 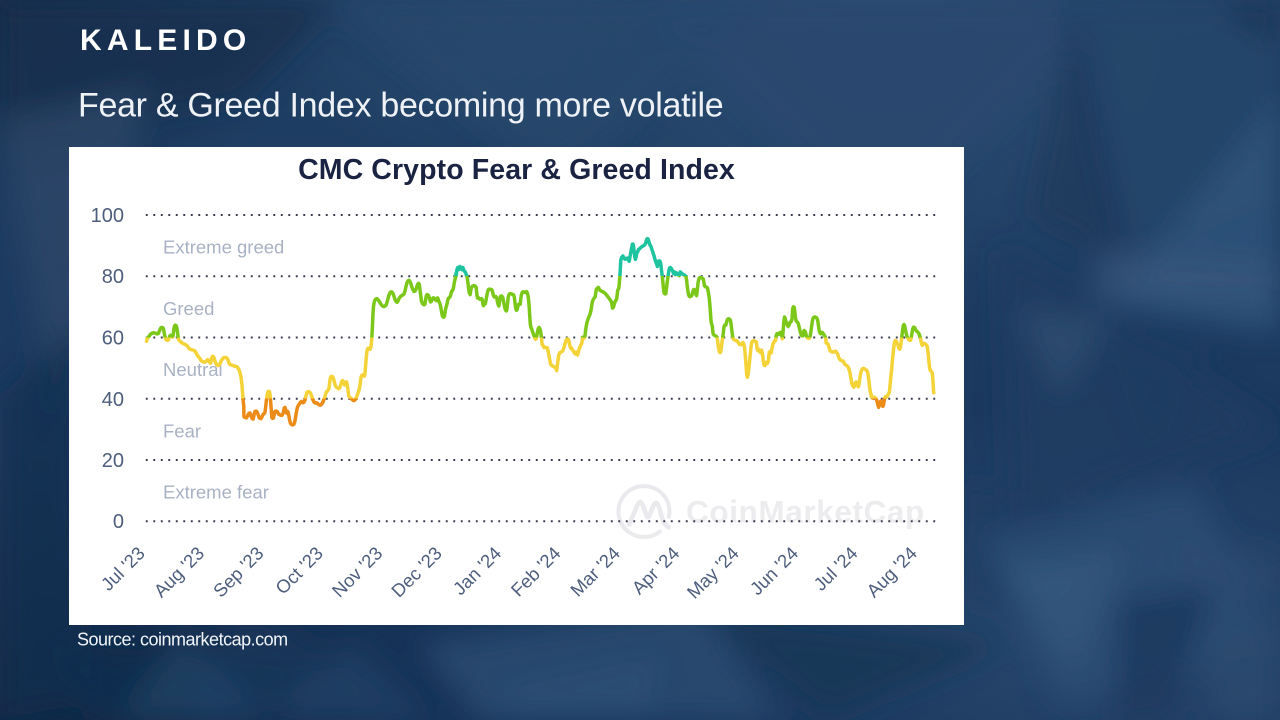 What do you see at coordinates (165, 40) in the screenshot?
I see `svg-text: KALEIDO` at bounding box center [165, 40].